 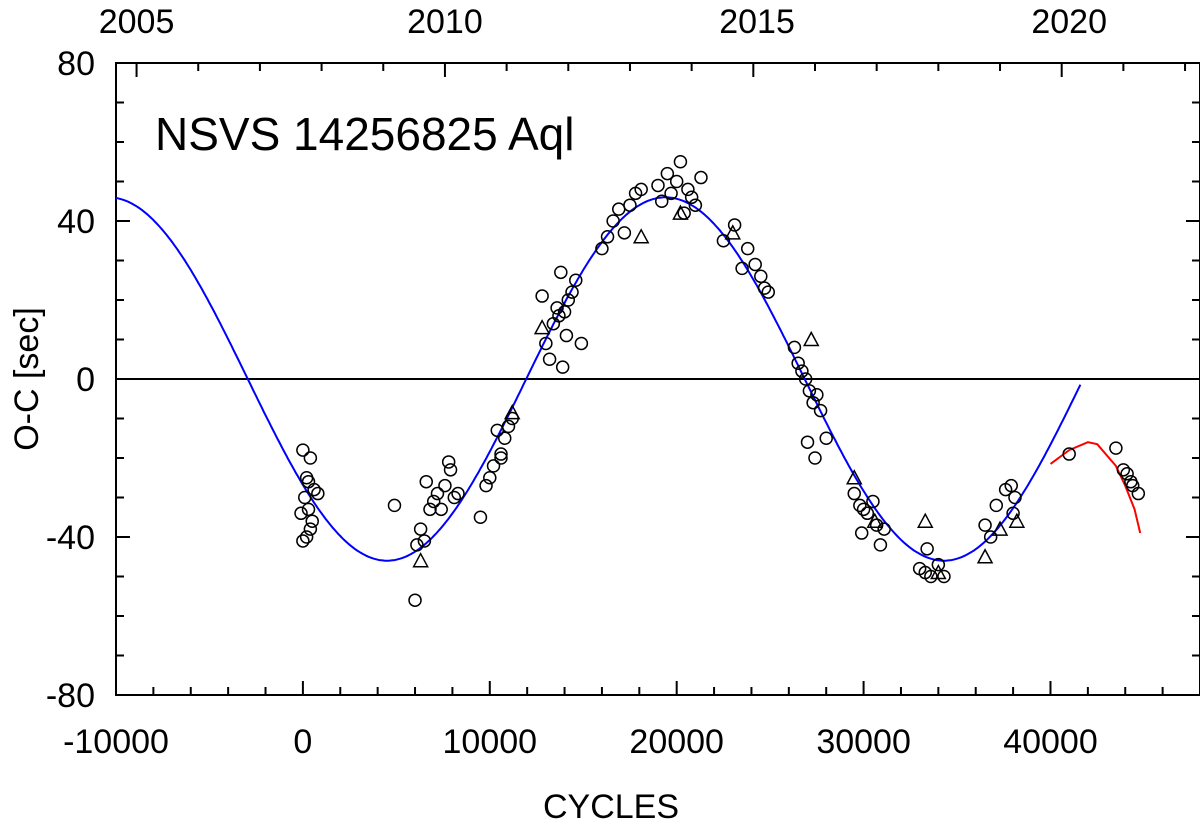 What do you see at coordinates (676, 742) in the screenshot?
I see `x-tick-label: 20000` at bounding box center [676, 742].